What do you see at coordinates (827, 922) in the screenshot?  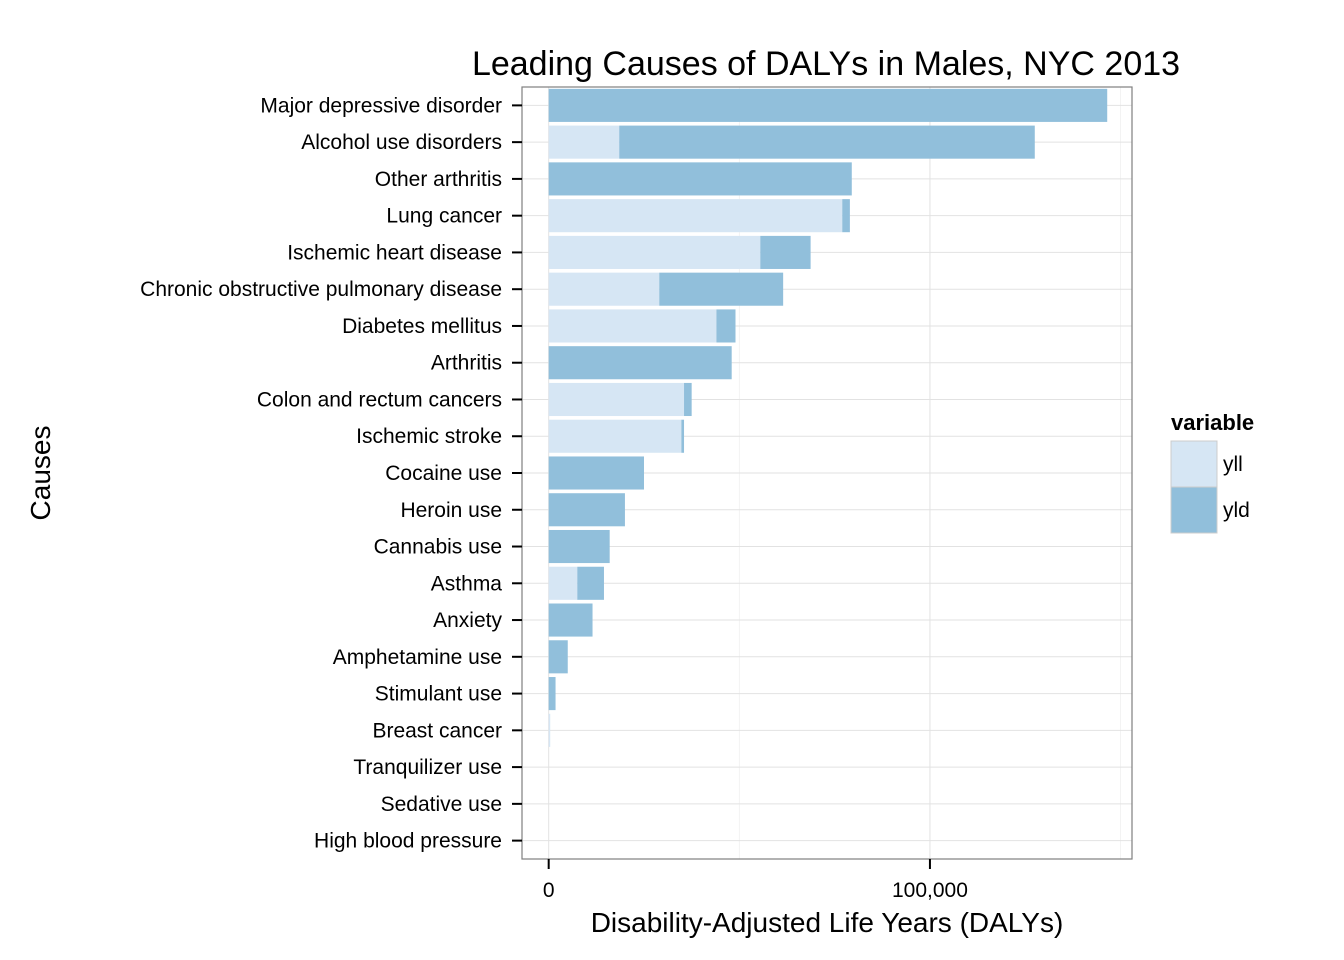 I see `x-axis-title: Disability-Adjusted Life Years (DALYs)` at bounding box center [827, 922].